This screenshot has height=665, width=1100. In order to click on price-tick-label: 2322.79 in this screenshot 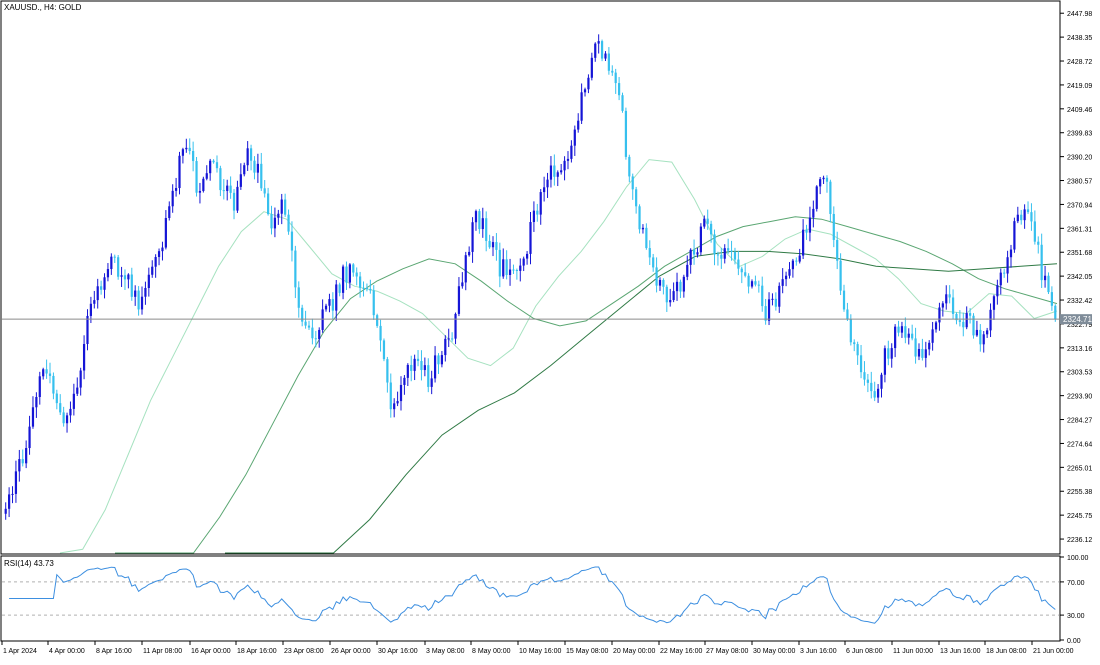, I will do `click(1079, 325)`.